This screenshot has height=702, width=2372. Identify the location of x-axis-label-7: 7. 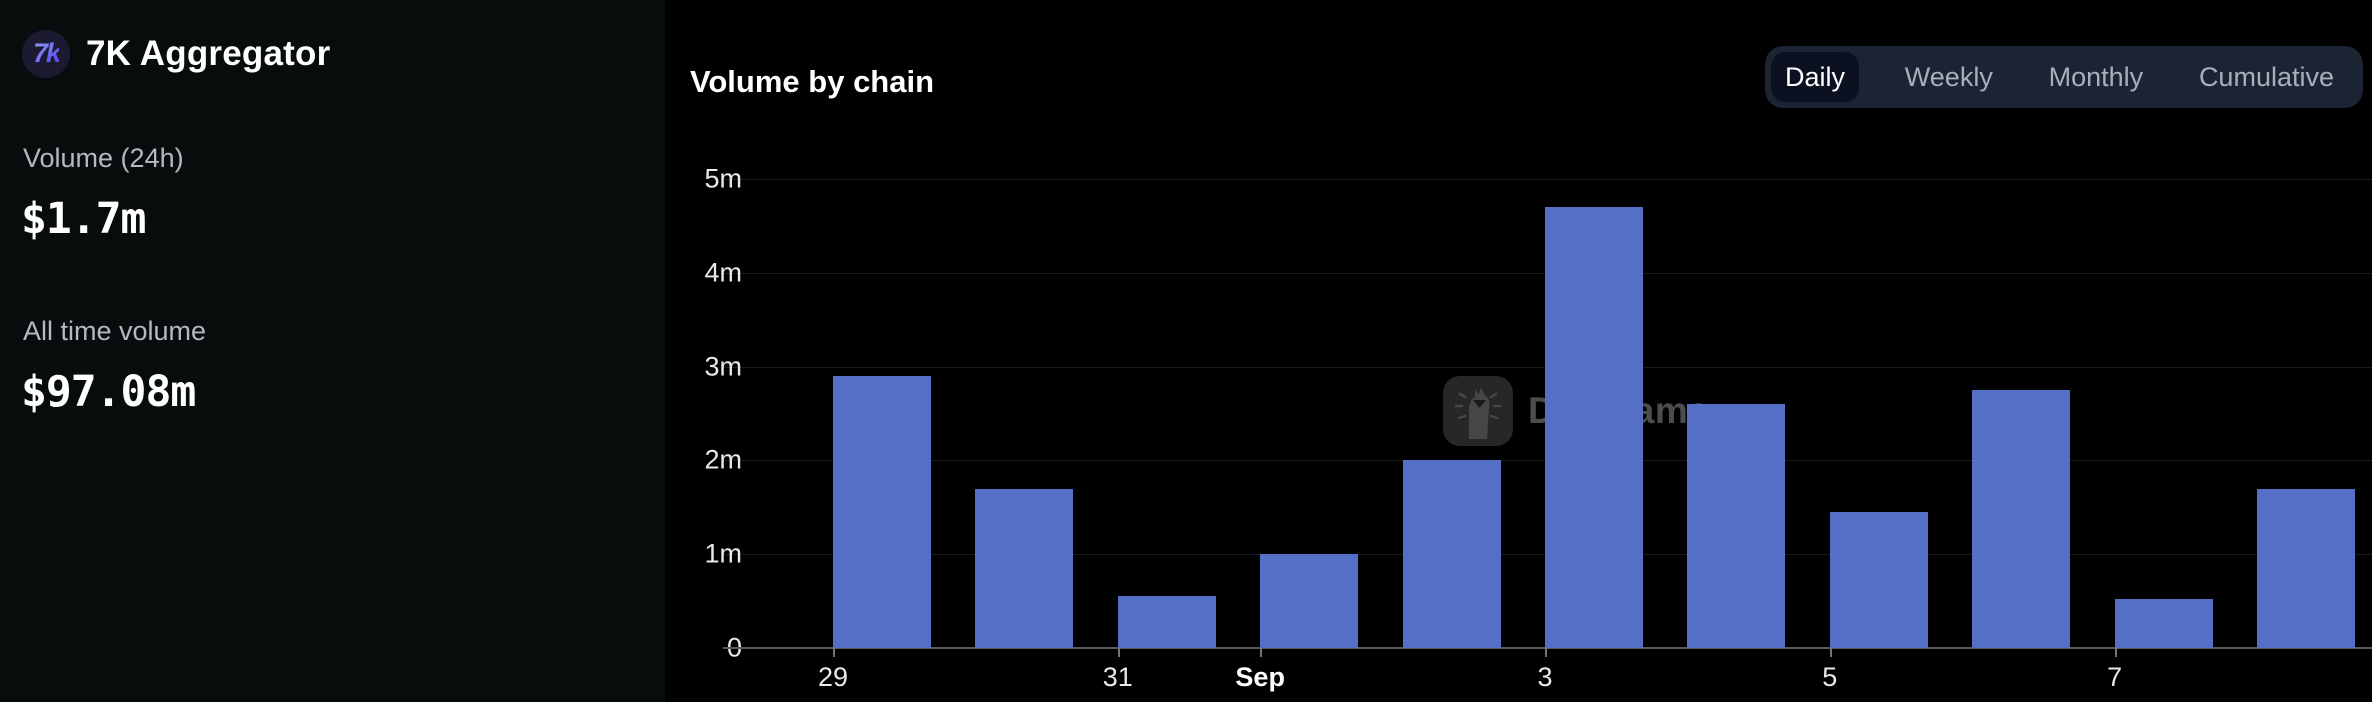
(2115, 677).